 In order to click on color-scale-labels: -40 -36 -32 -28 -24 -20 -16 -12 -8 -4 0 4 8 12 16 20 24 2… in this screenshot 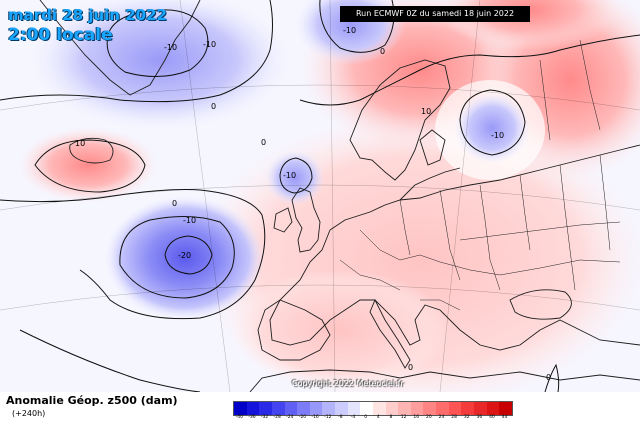, I will do `click(372, 420)`.